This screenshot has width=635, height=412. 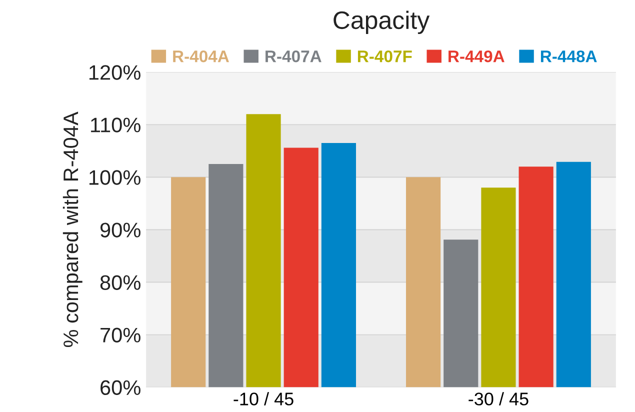 What do you see at coordinates (498, 399) in the screenshot?
I see `x-tick-label: -30 / 45` at bounding box center [498, 399].